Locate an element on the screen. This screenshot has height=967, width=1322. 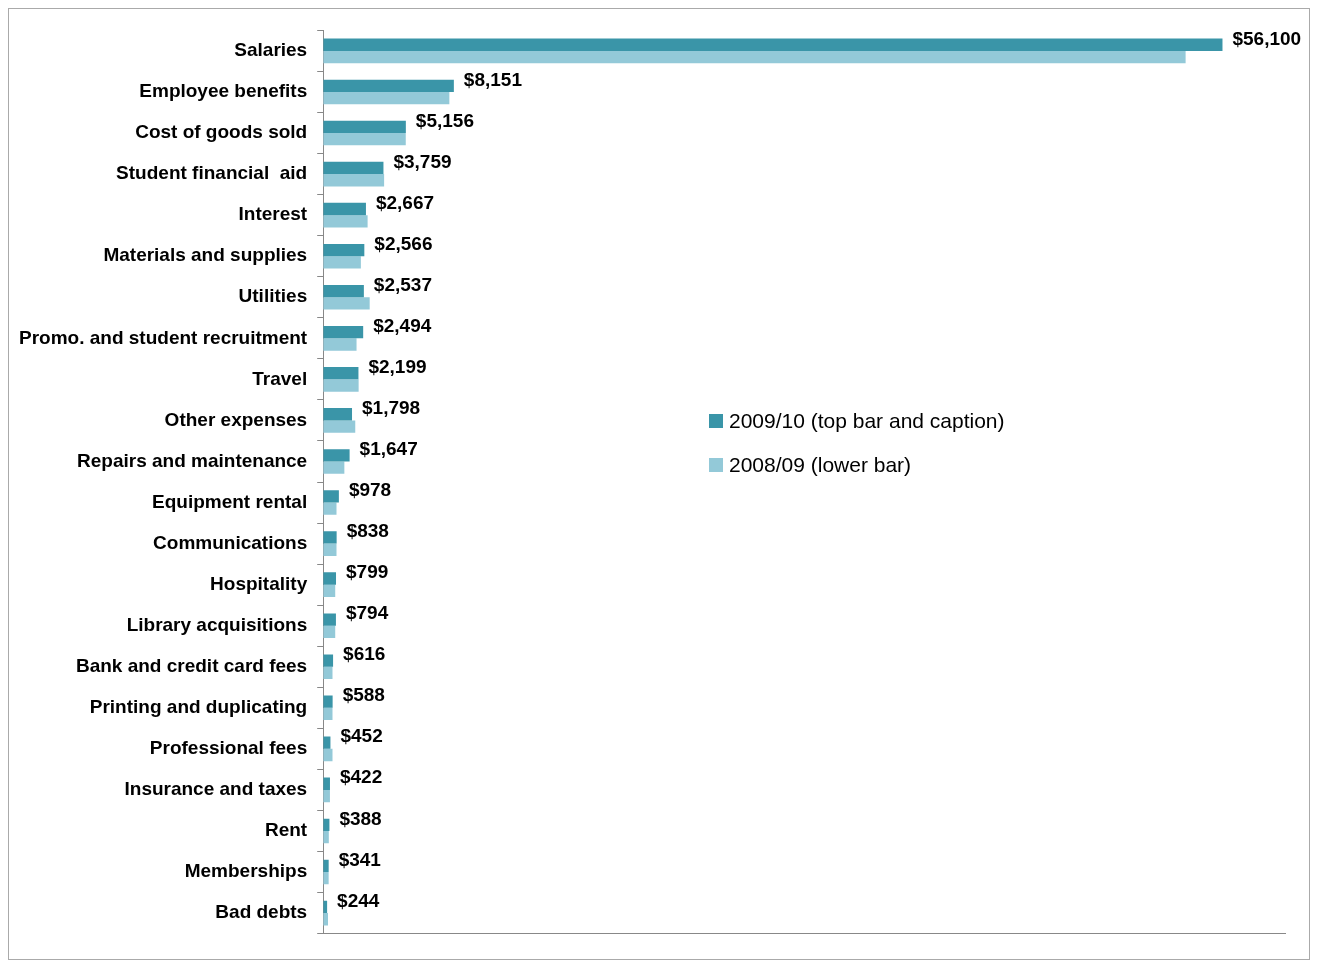
y-tick-label: Library acquisitions is located at coordinates (217, 624).